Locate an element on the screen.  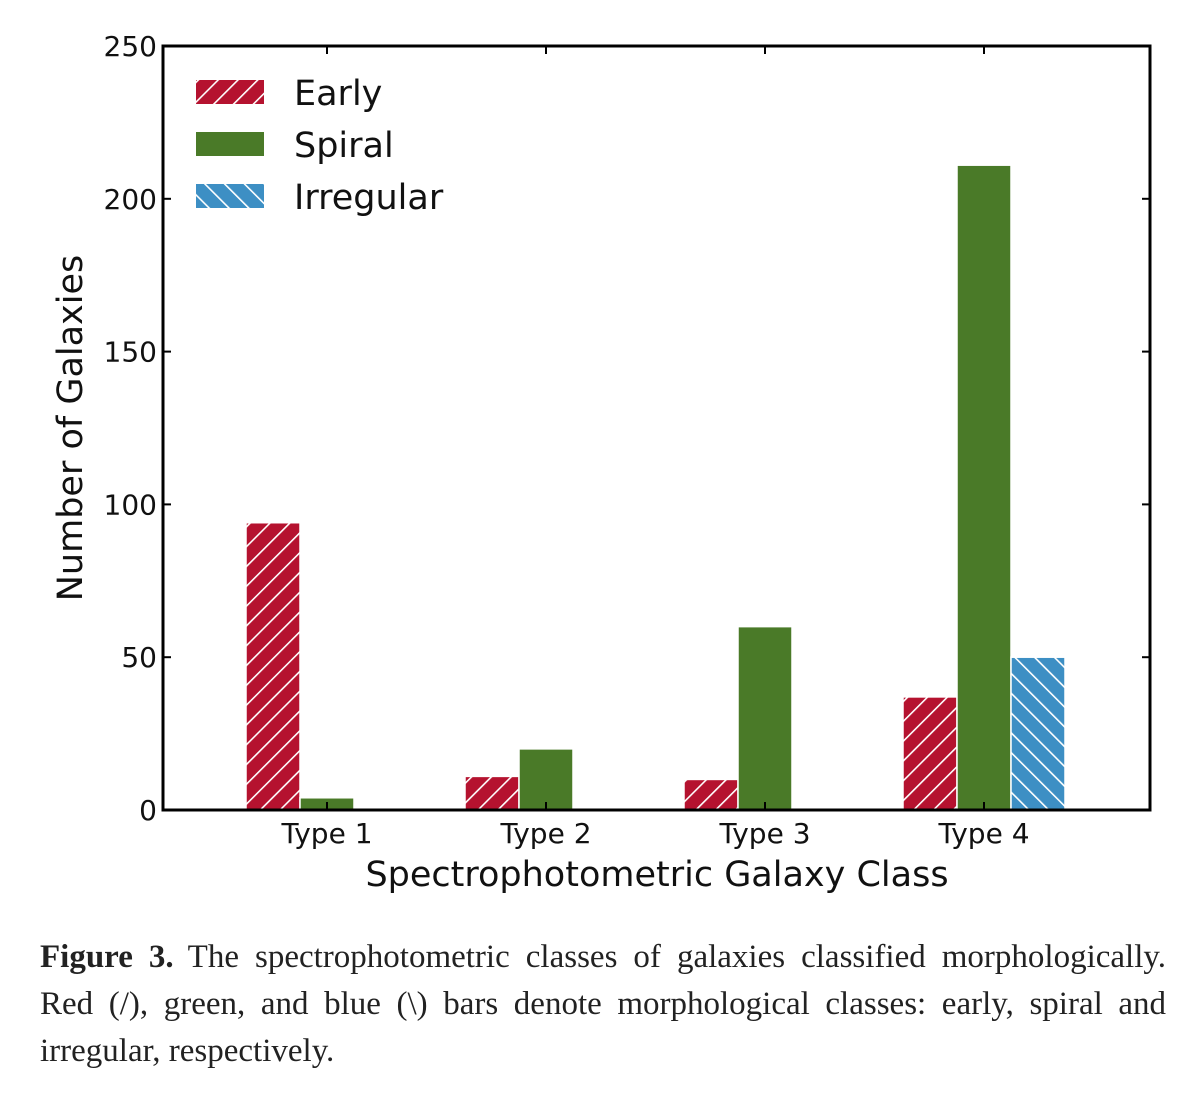
caption-label: Figure 3. is located at coordinates (107, 957).